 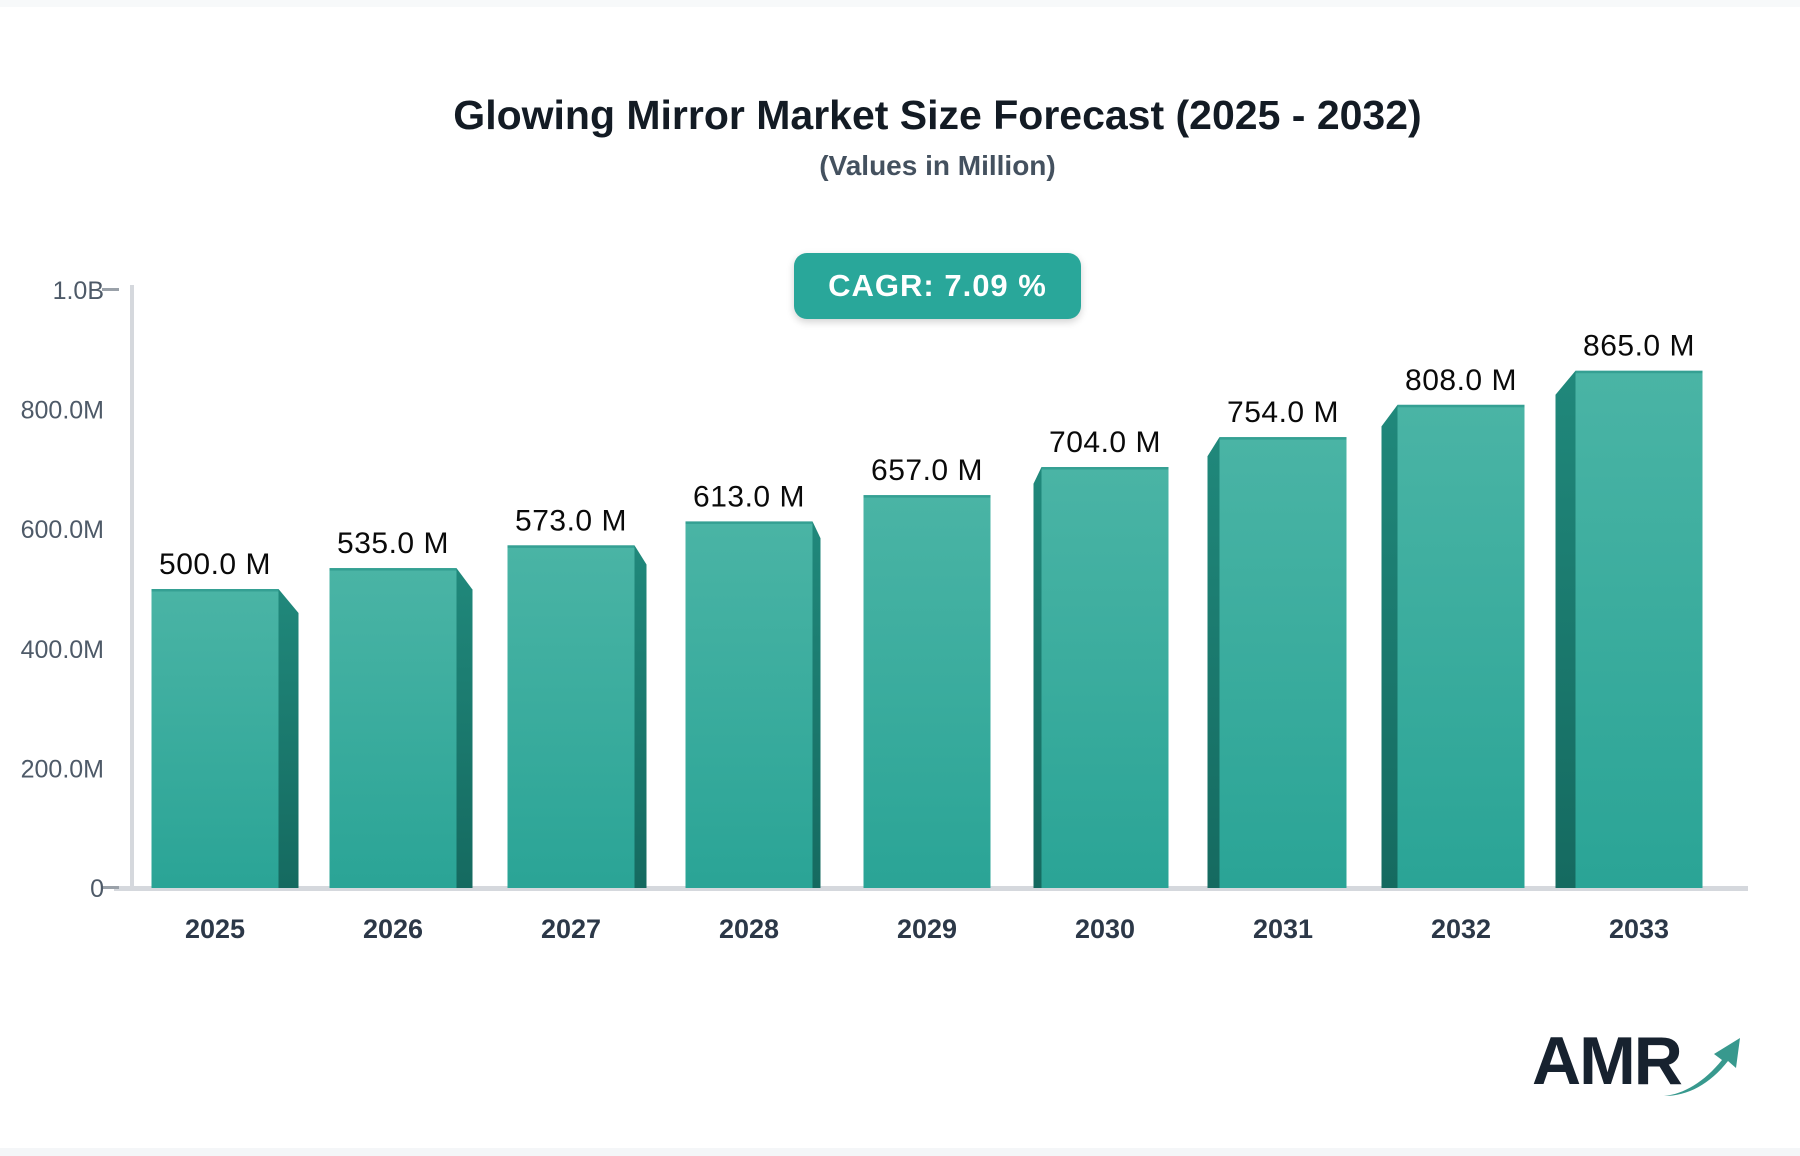 What do you see at coordinates (1105, 442) in the screenshot?
I see `bar-value-label-2030: 704.0 M` at bounding box center [1105, 442].